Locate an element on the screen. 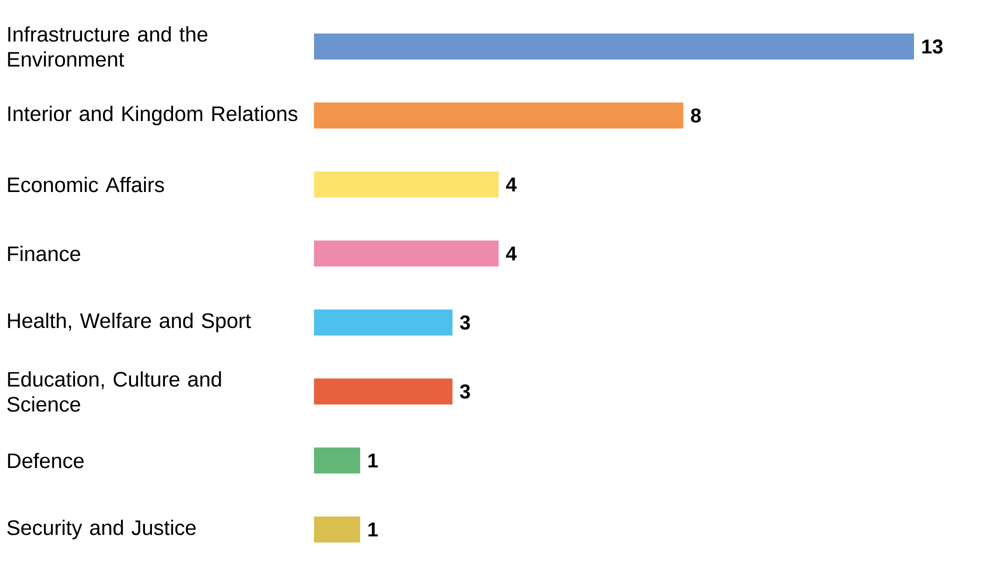  data-label: 13 is located at coordinates (932, 46).